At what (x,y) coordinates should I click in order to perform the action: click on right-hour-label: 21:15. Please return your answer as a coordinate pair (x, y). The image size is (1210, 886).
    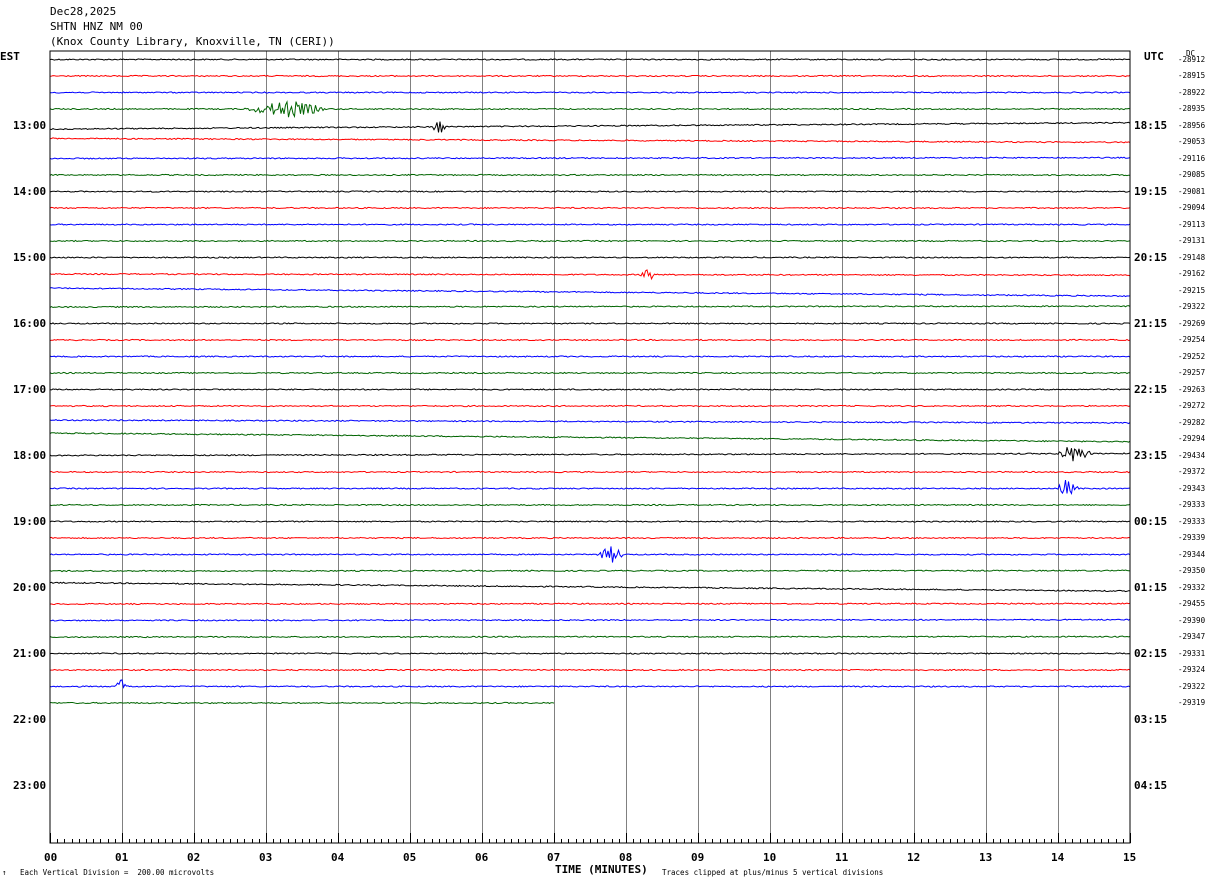
    Looking at the image, I should click on (1151, 323).